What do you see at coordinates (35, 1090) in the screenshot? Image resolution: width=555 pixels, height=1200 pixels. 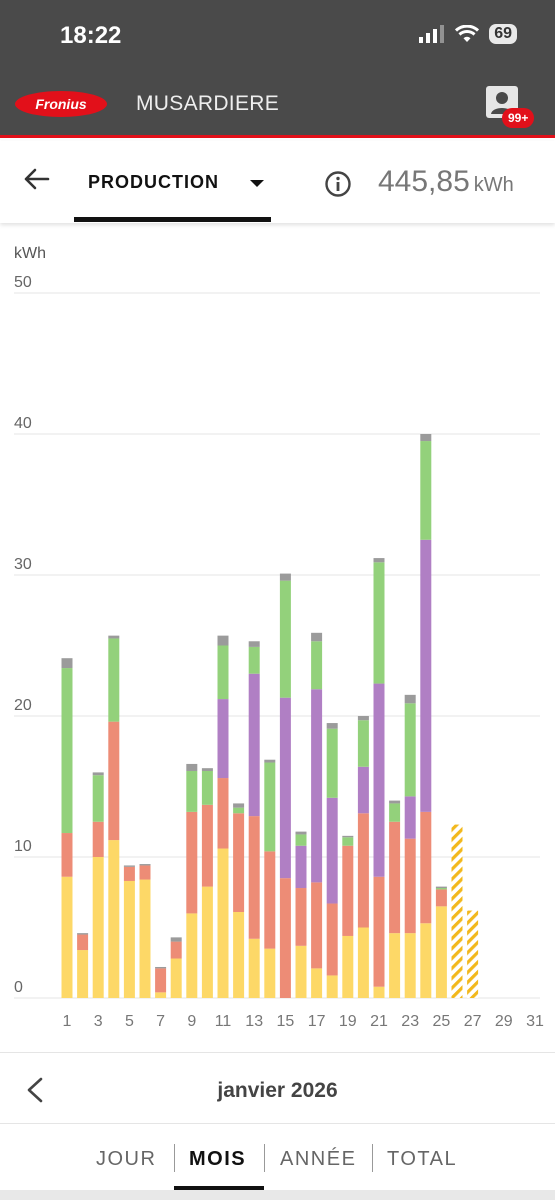 I see `previous-month-icon` at bounding box center [35, 1090].